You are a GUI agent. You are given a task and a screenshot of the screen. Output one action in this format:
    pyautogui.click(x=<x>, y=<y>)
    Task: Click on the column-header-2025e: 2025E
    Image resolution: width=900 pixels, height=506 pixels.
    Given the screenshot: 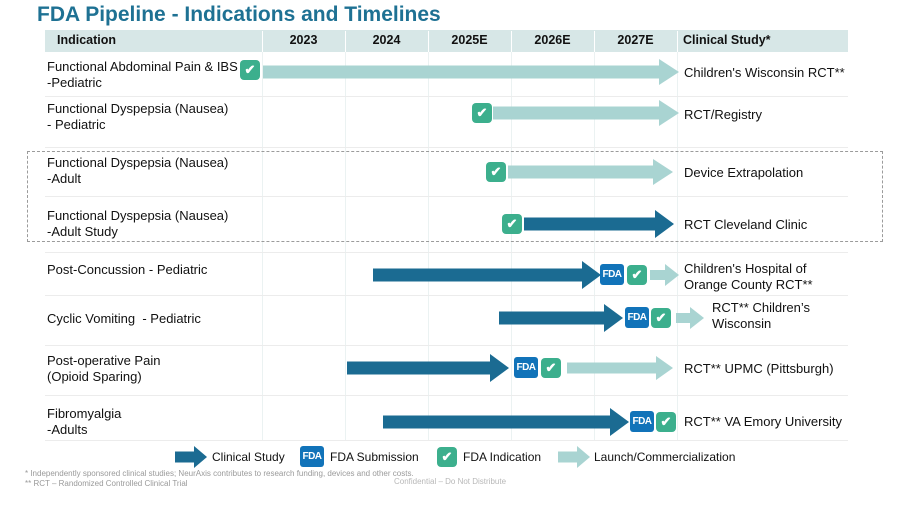 What is the action you would take?
    pyautogui.click(x=469, y=40)
    